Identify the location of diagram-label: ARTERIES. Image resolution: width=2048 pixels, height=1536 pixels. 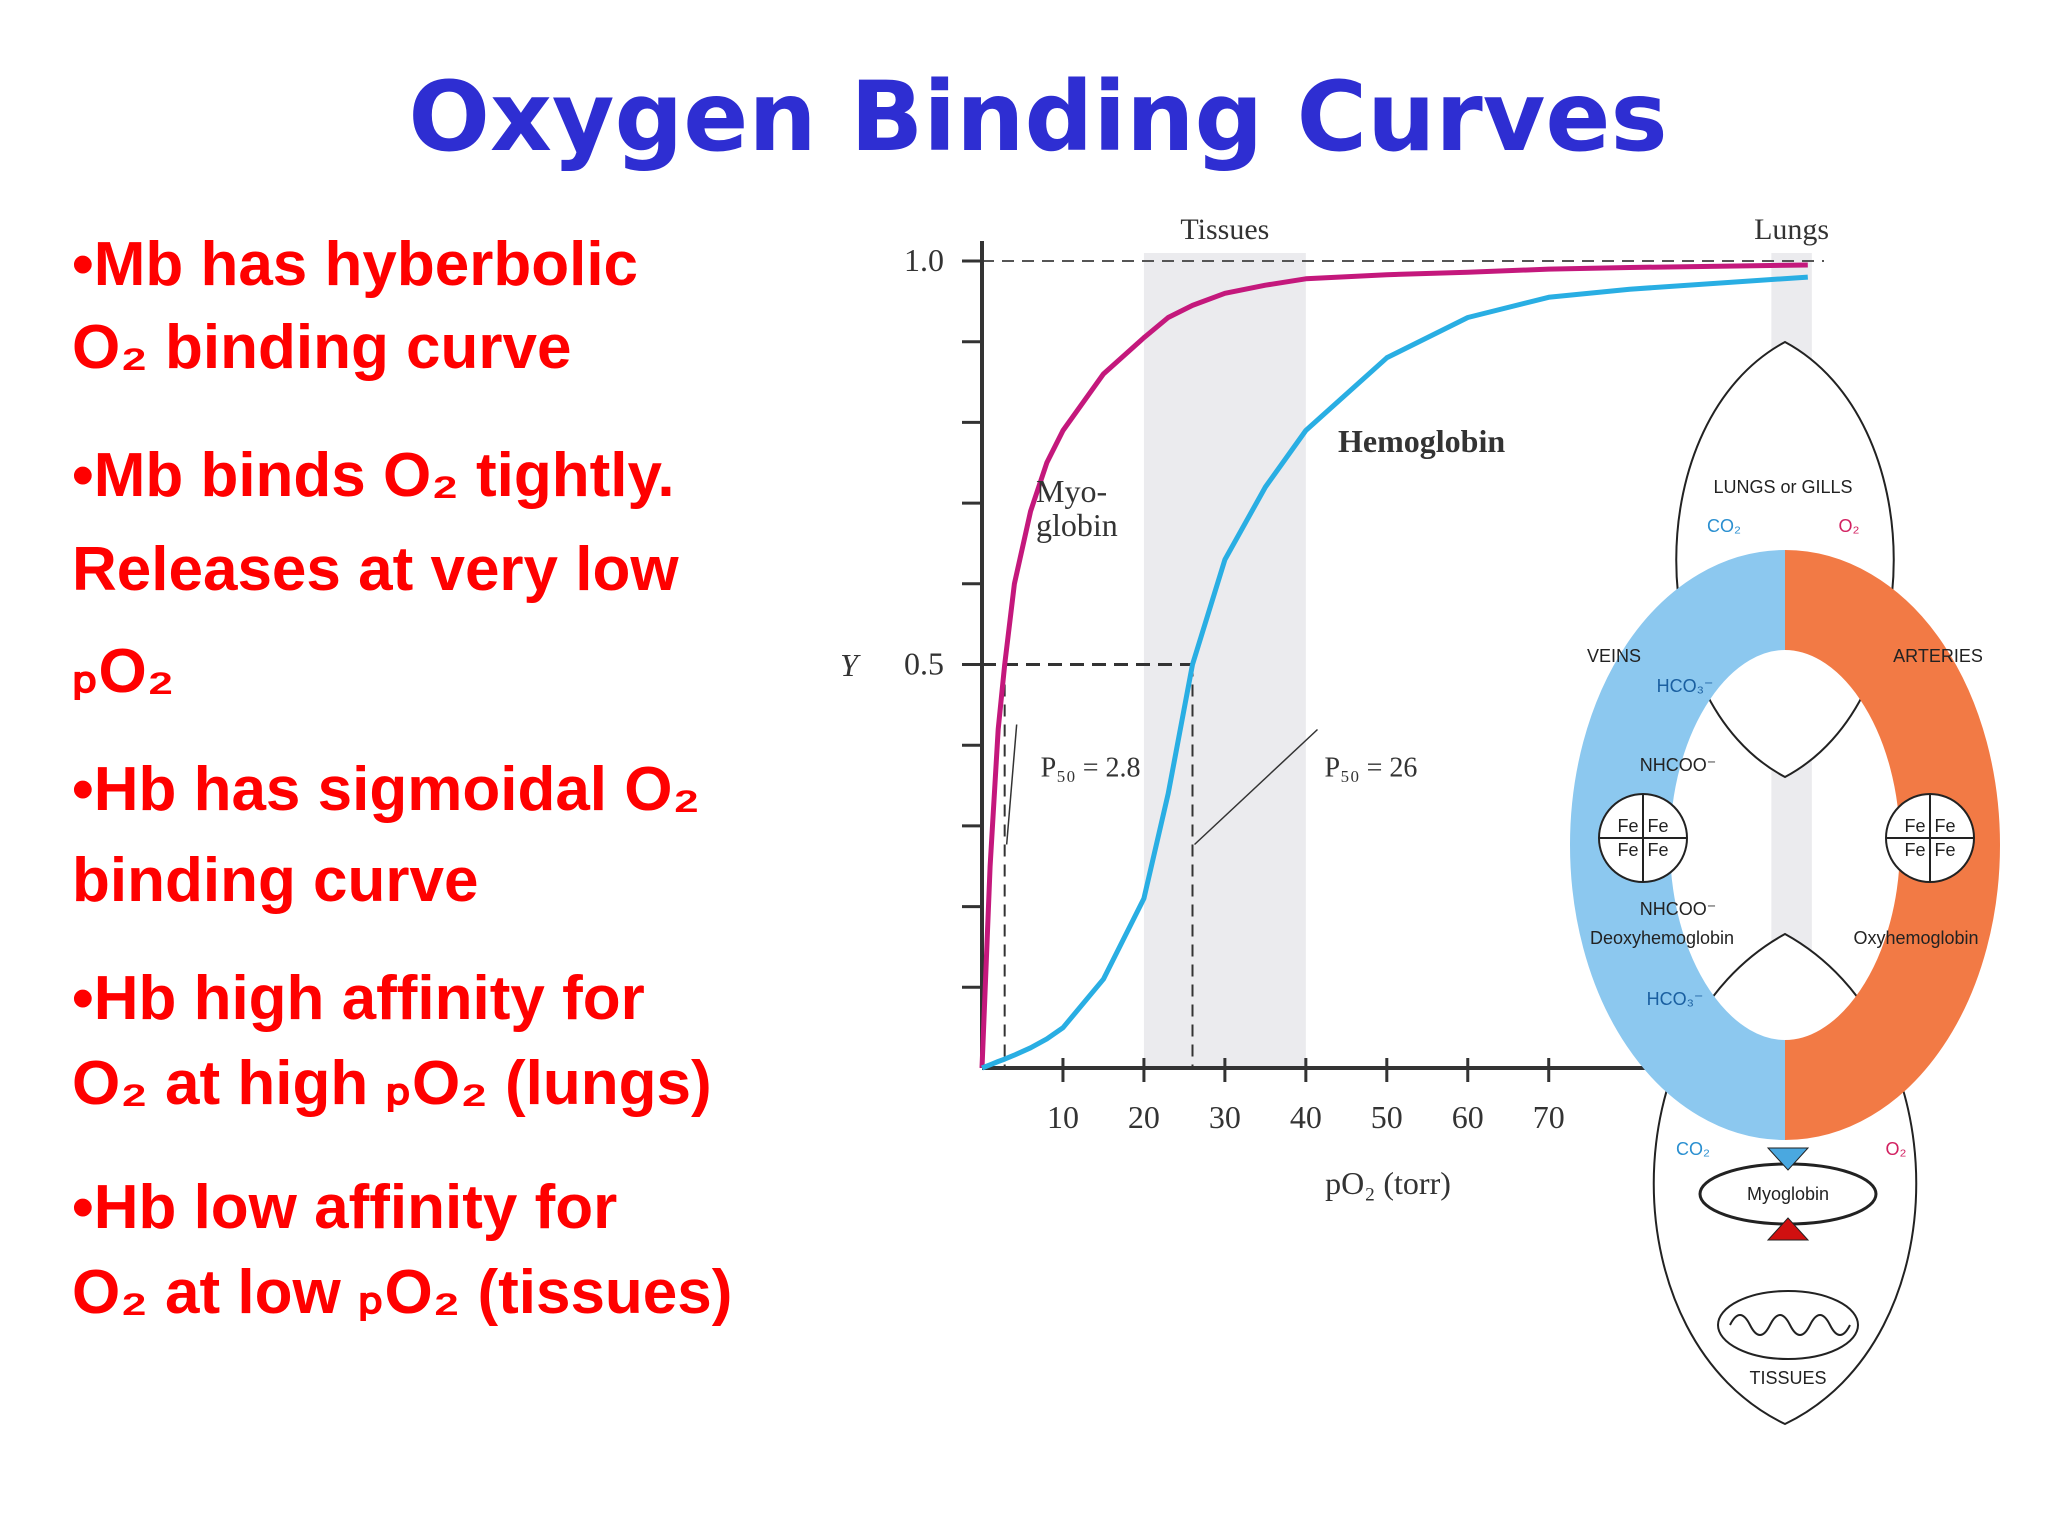
(1938, 656).